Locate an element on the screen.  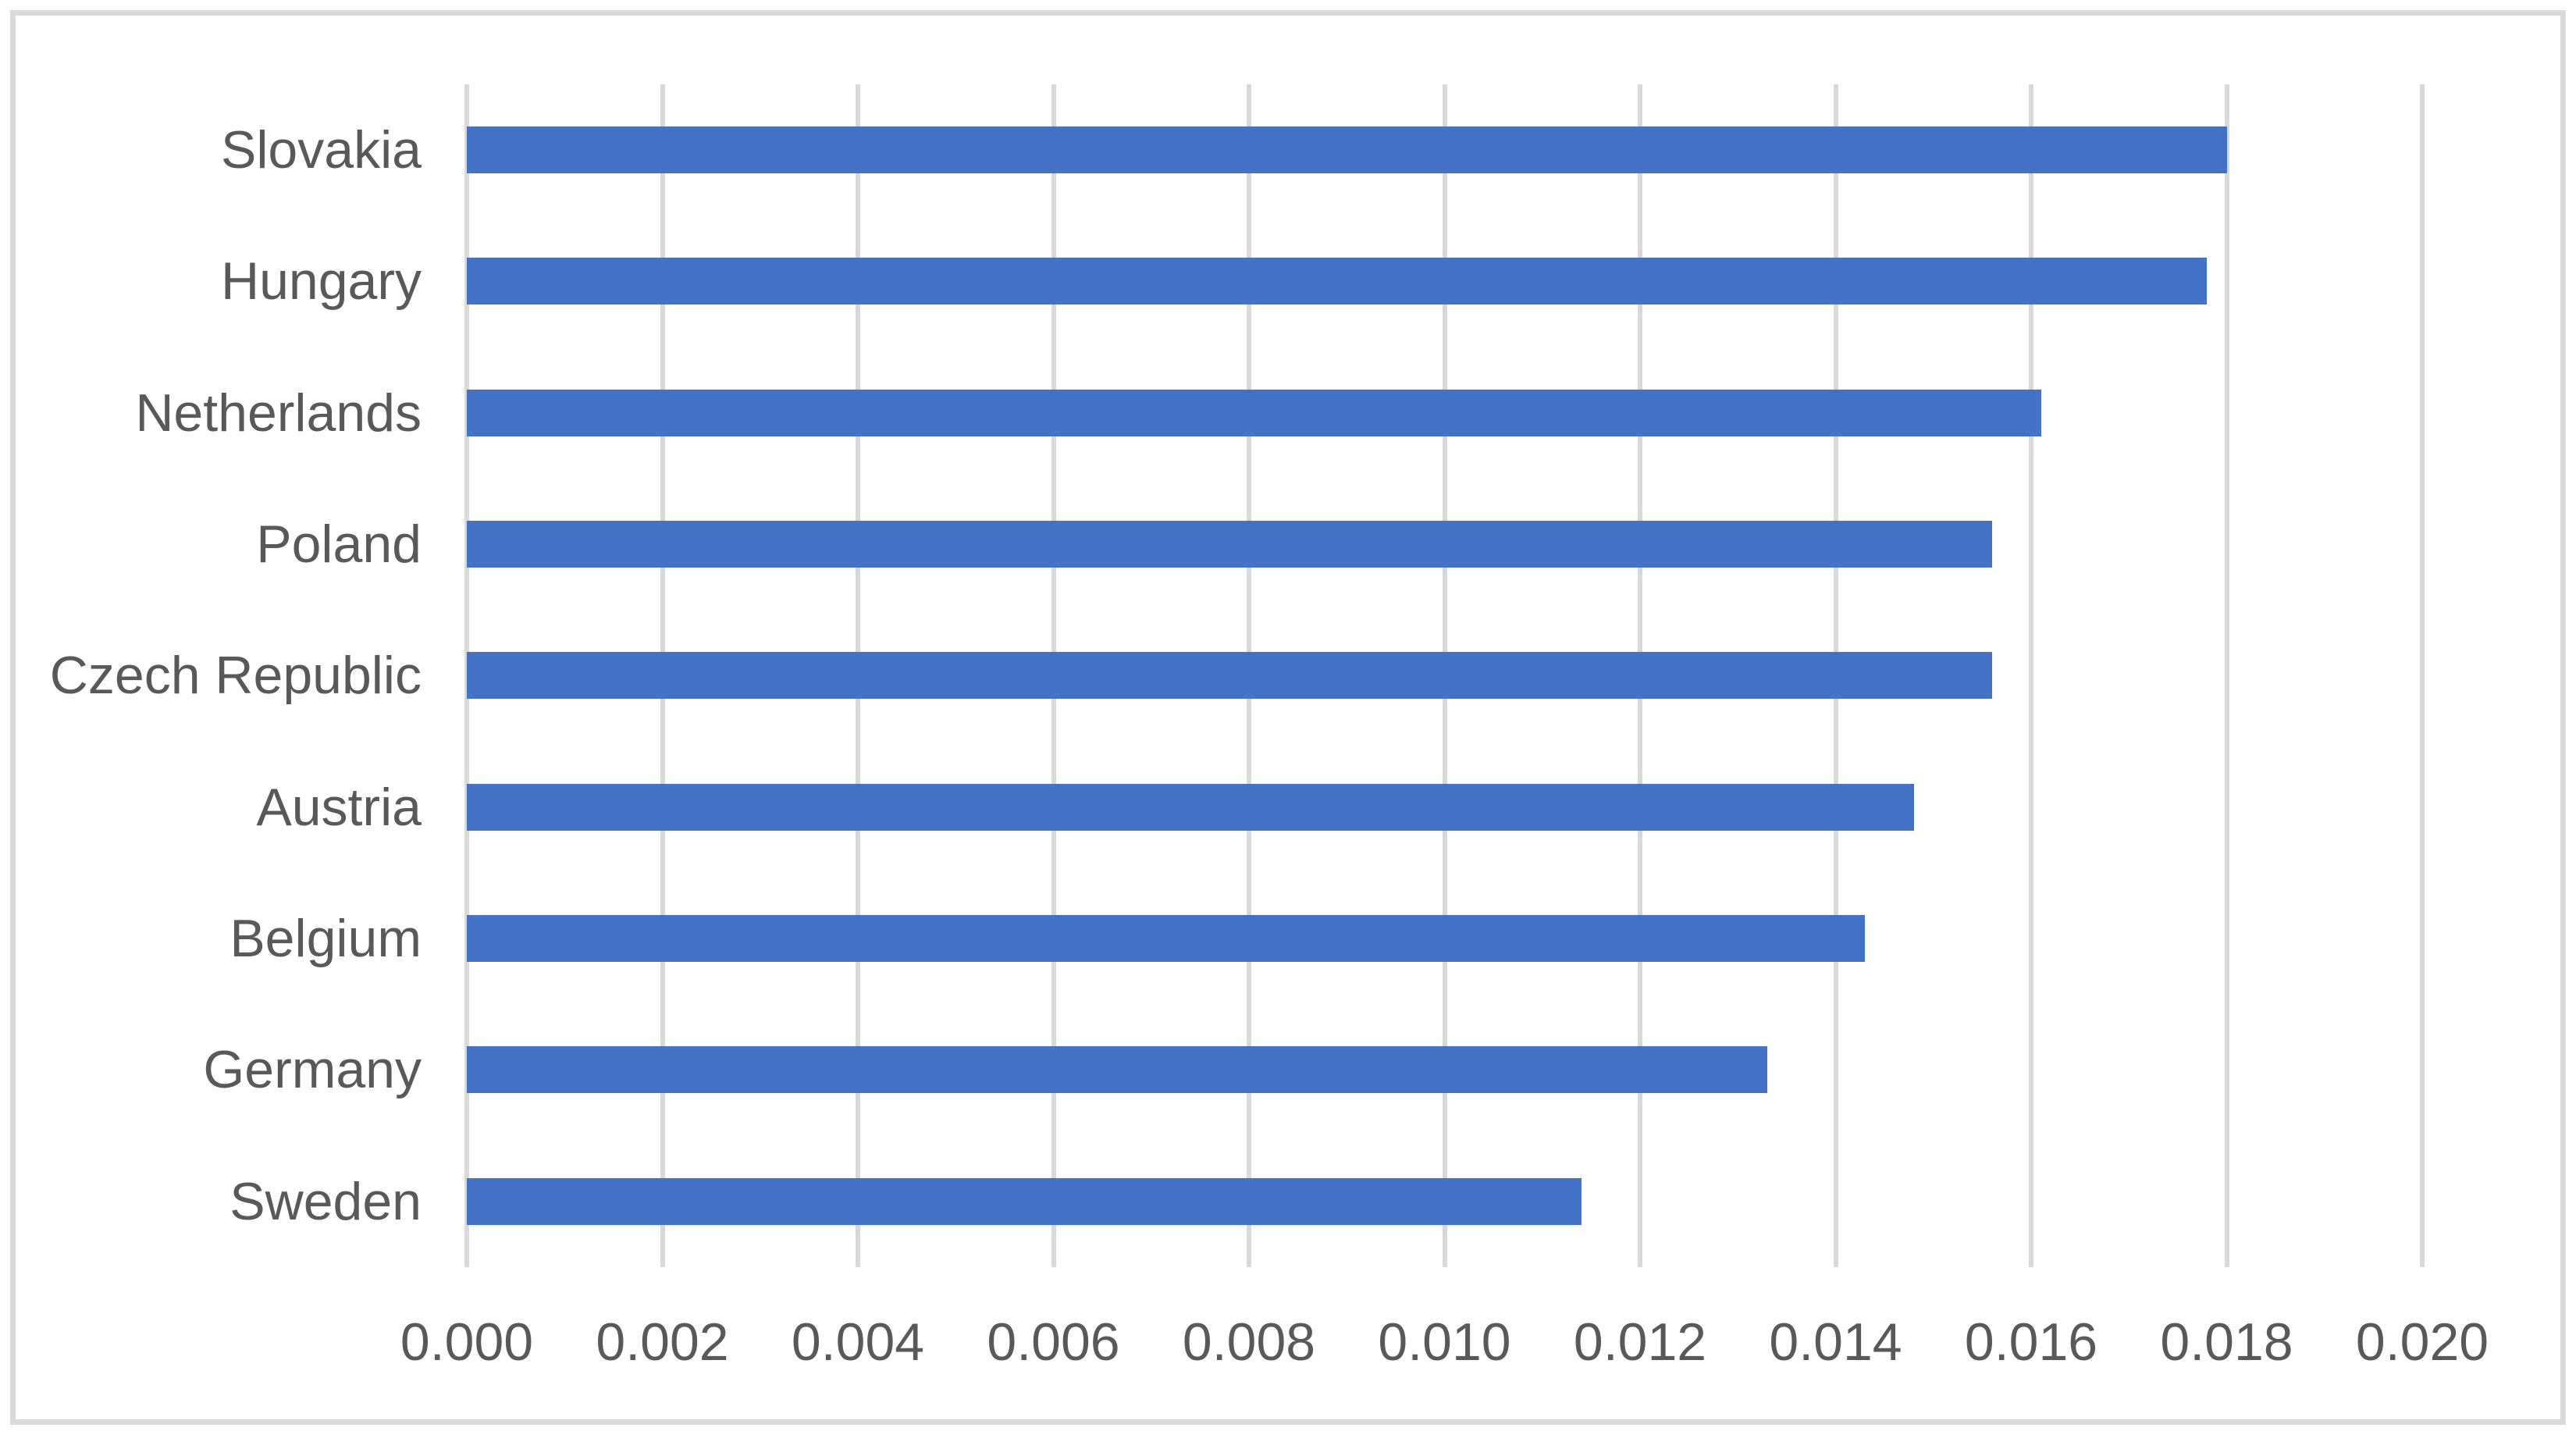
bar-poland is located at coordinates (1229, 544).